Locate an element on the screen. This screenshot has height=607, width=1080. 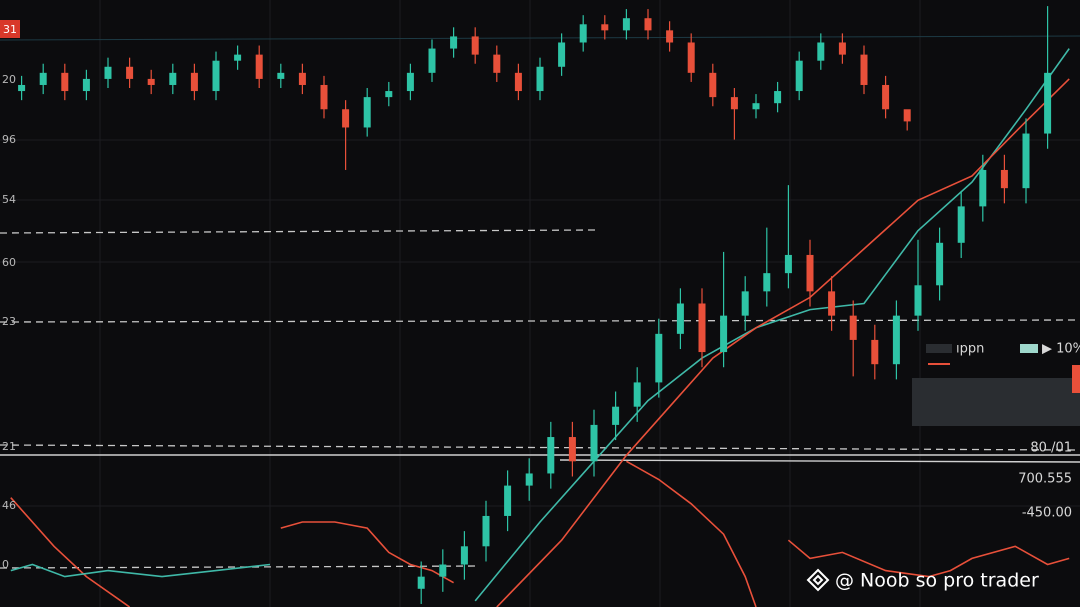
top-line is located at coordinates (540, 38).